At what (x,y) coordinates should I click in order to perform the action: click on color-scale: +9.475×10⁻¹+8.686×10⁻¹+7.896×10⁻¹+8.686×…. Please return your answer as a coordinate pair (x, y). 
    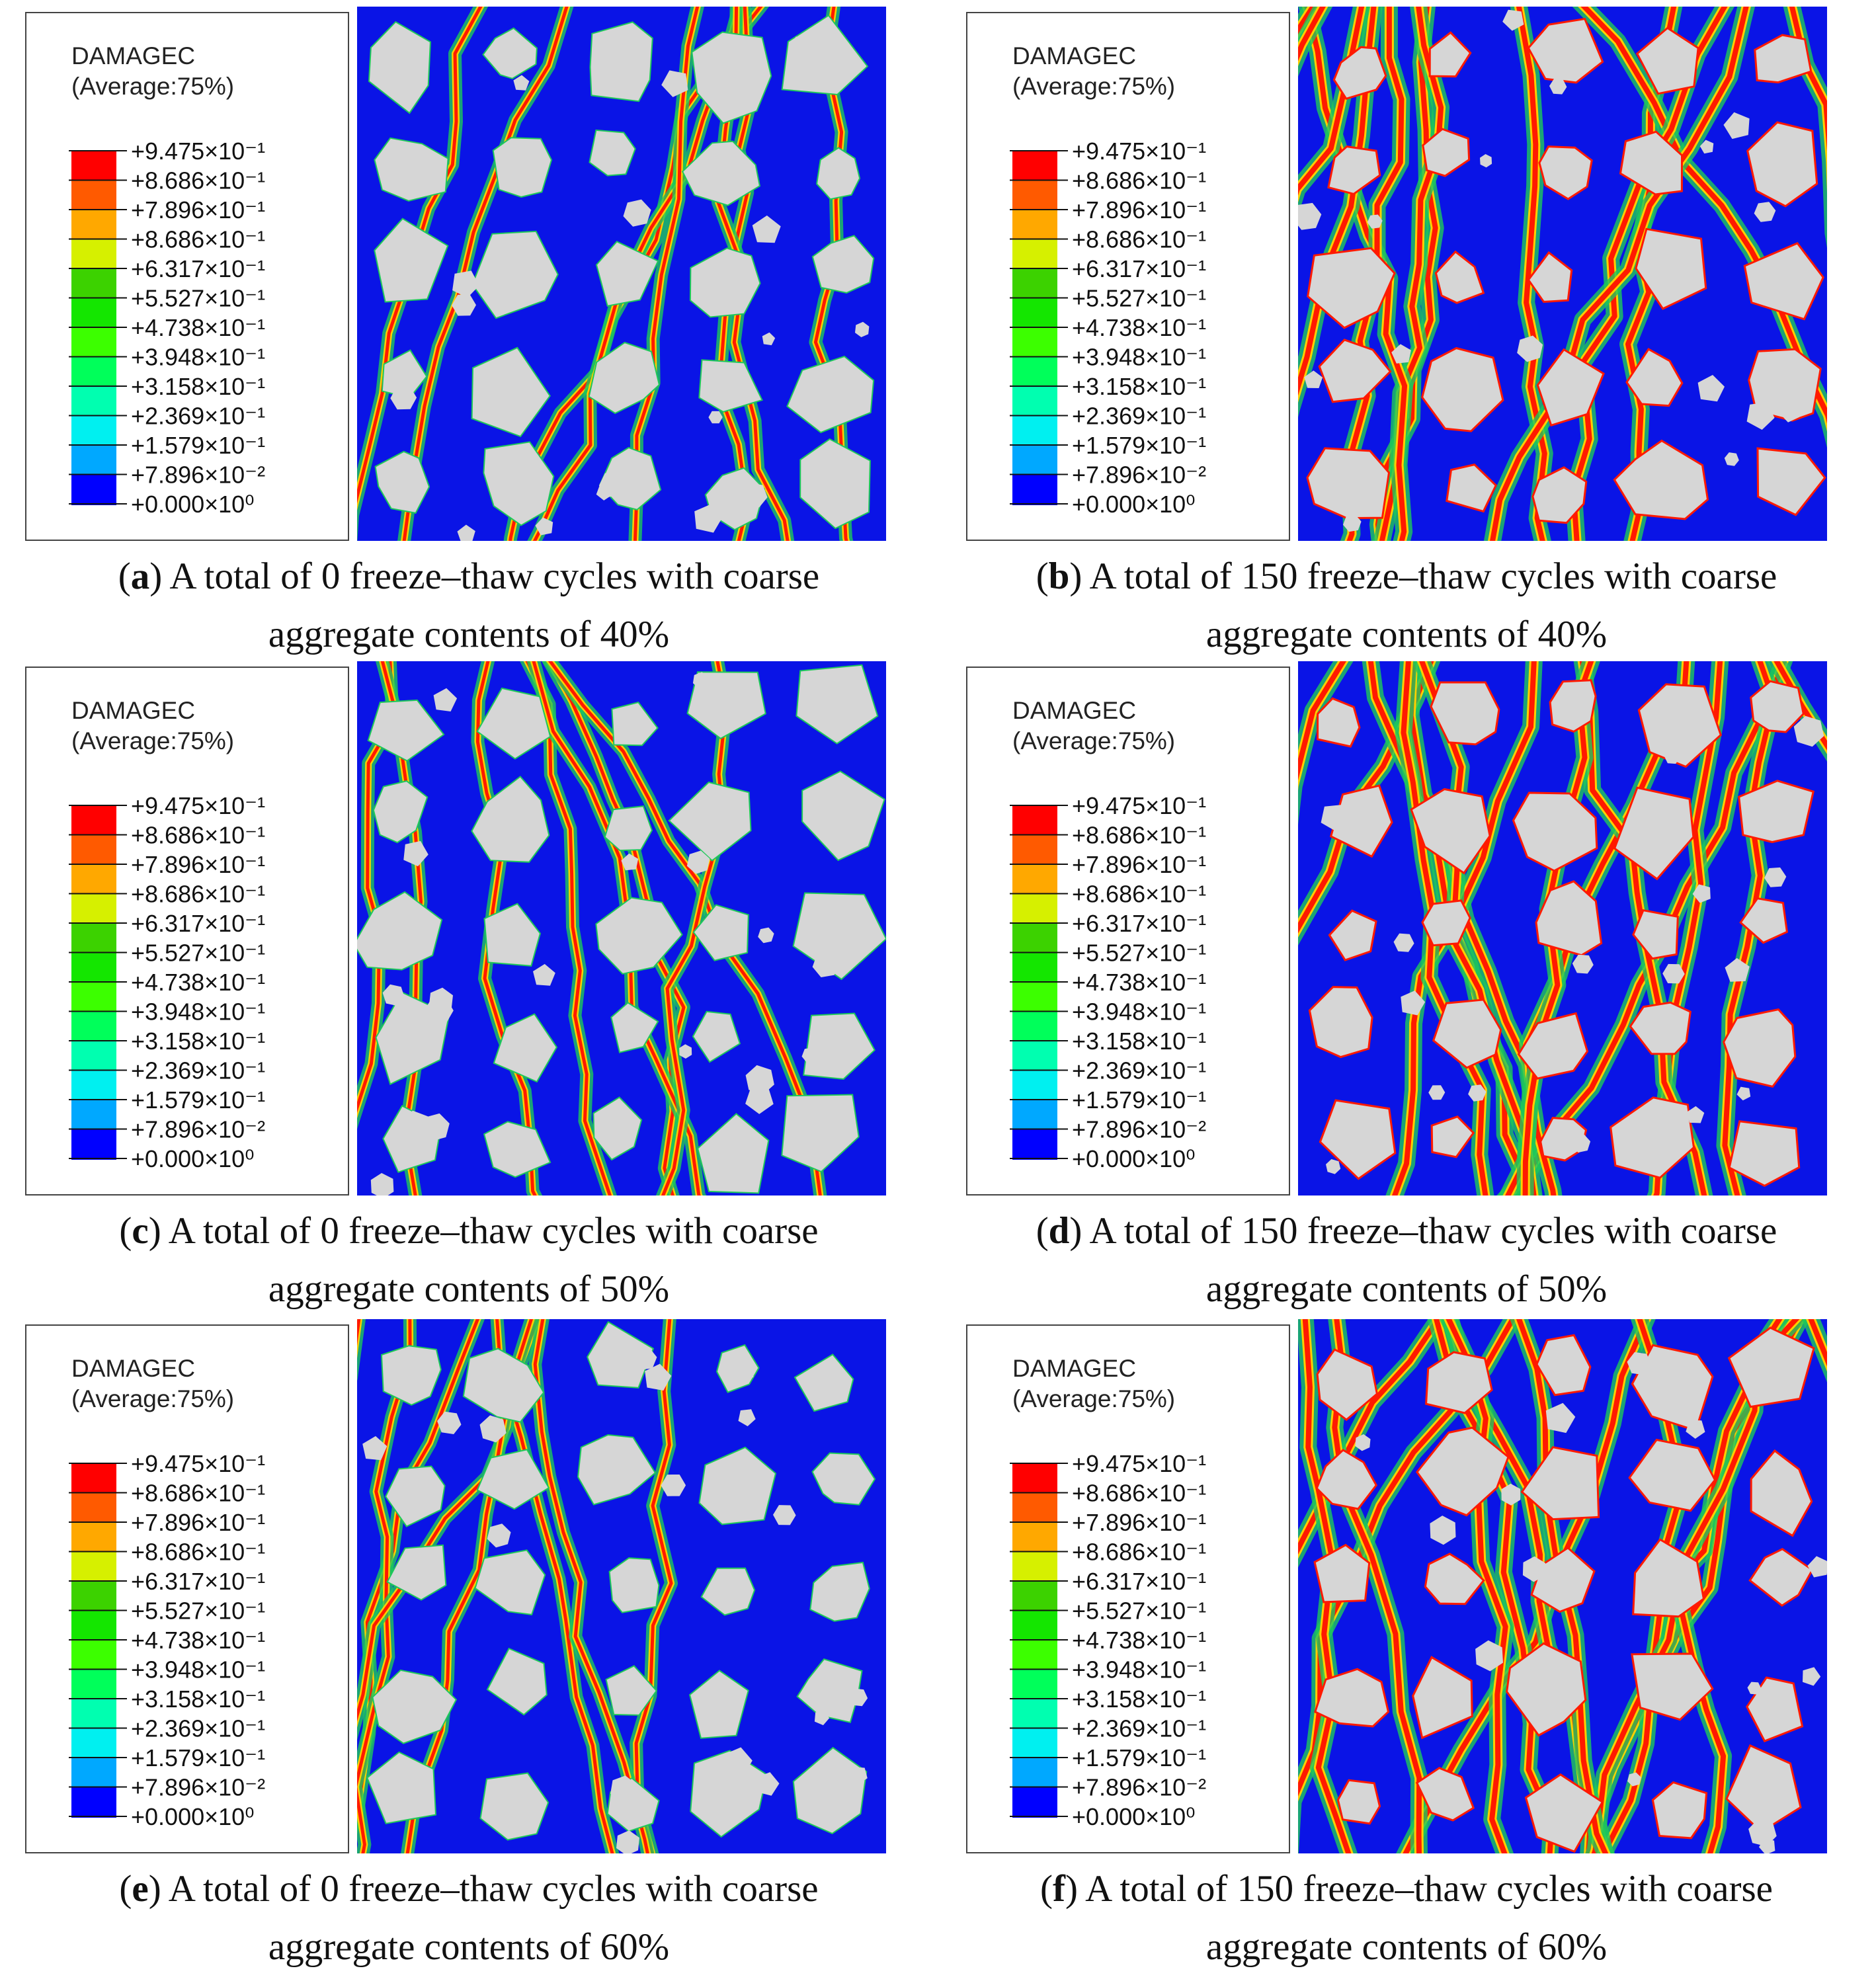
    Looking at the image, I should click on (167, 1640).